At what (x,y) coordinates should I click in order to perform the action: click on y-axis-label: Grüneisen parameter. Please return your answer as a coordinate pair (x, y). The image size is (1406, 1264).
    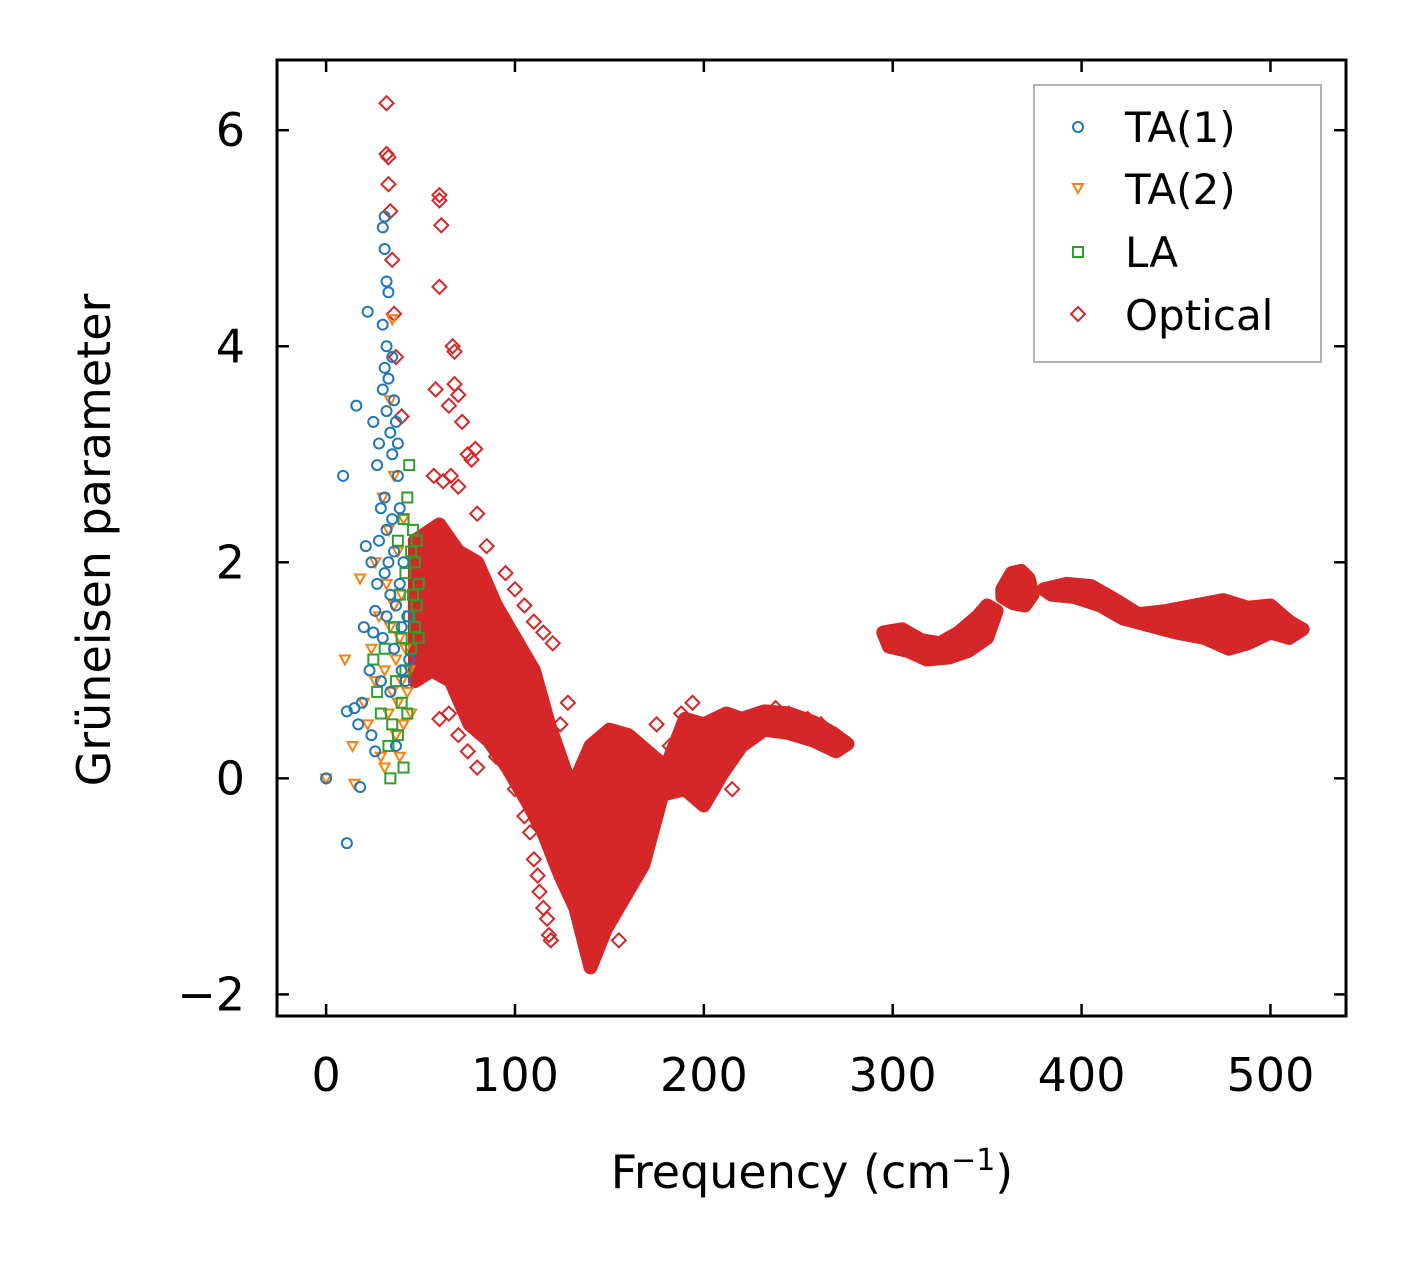
    Looking at the image, I should click on (94, 539).